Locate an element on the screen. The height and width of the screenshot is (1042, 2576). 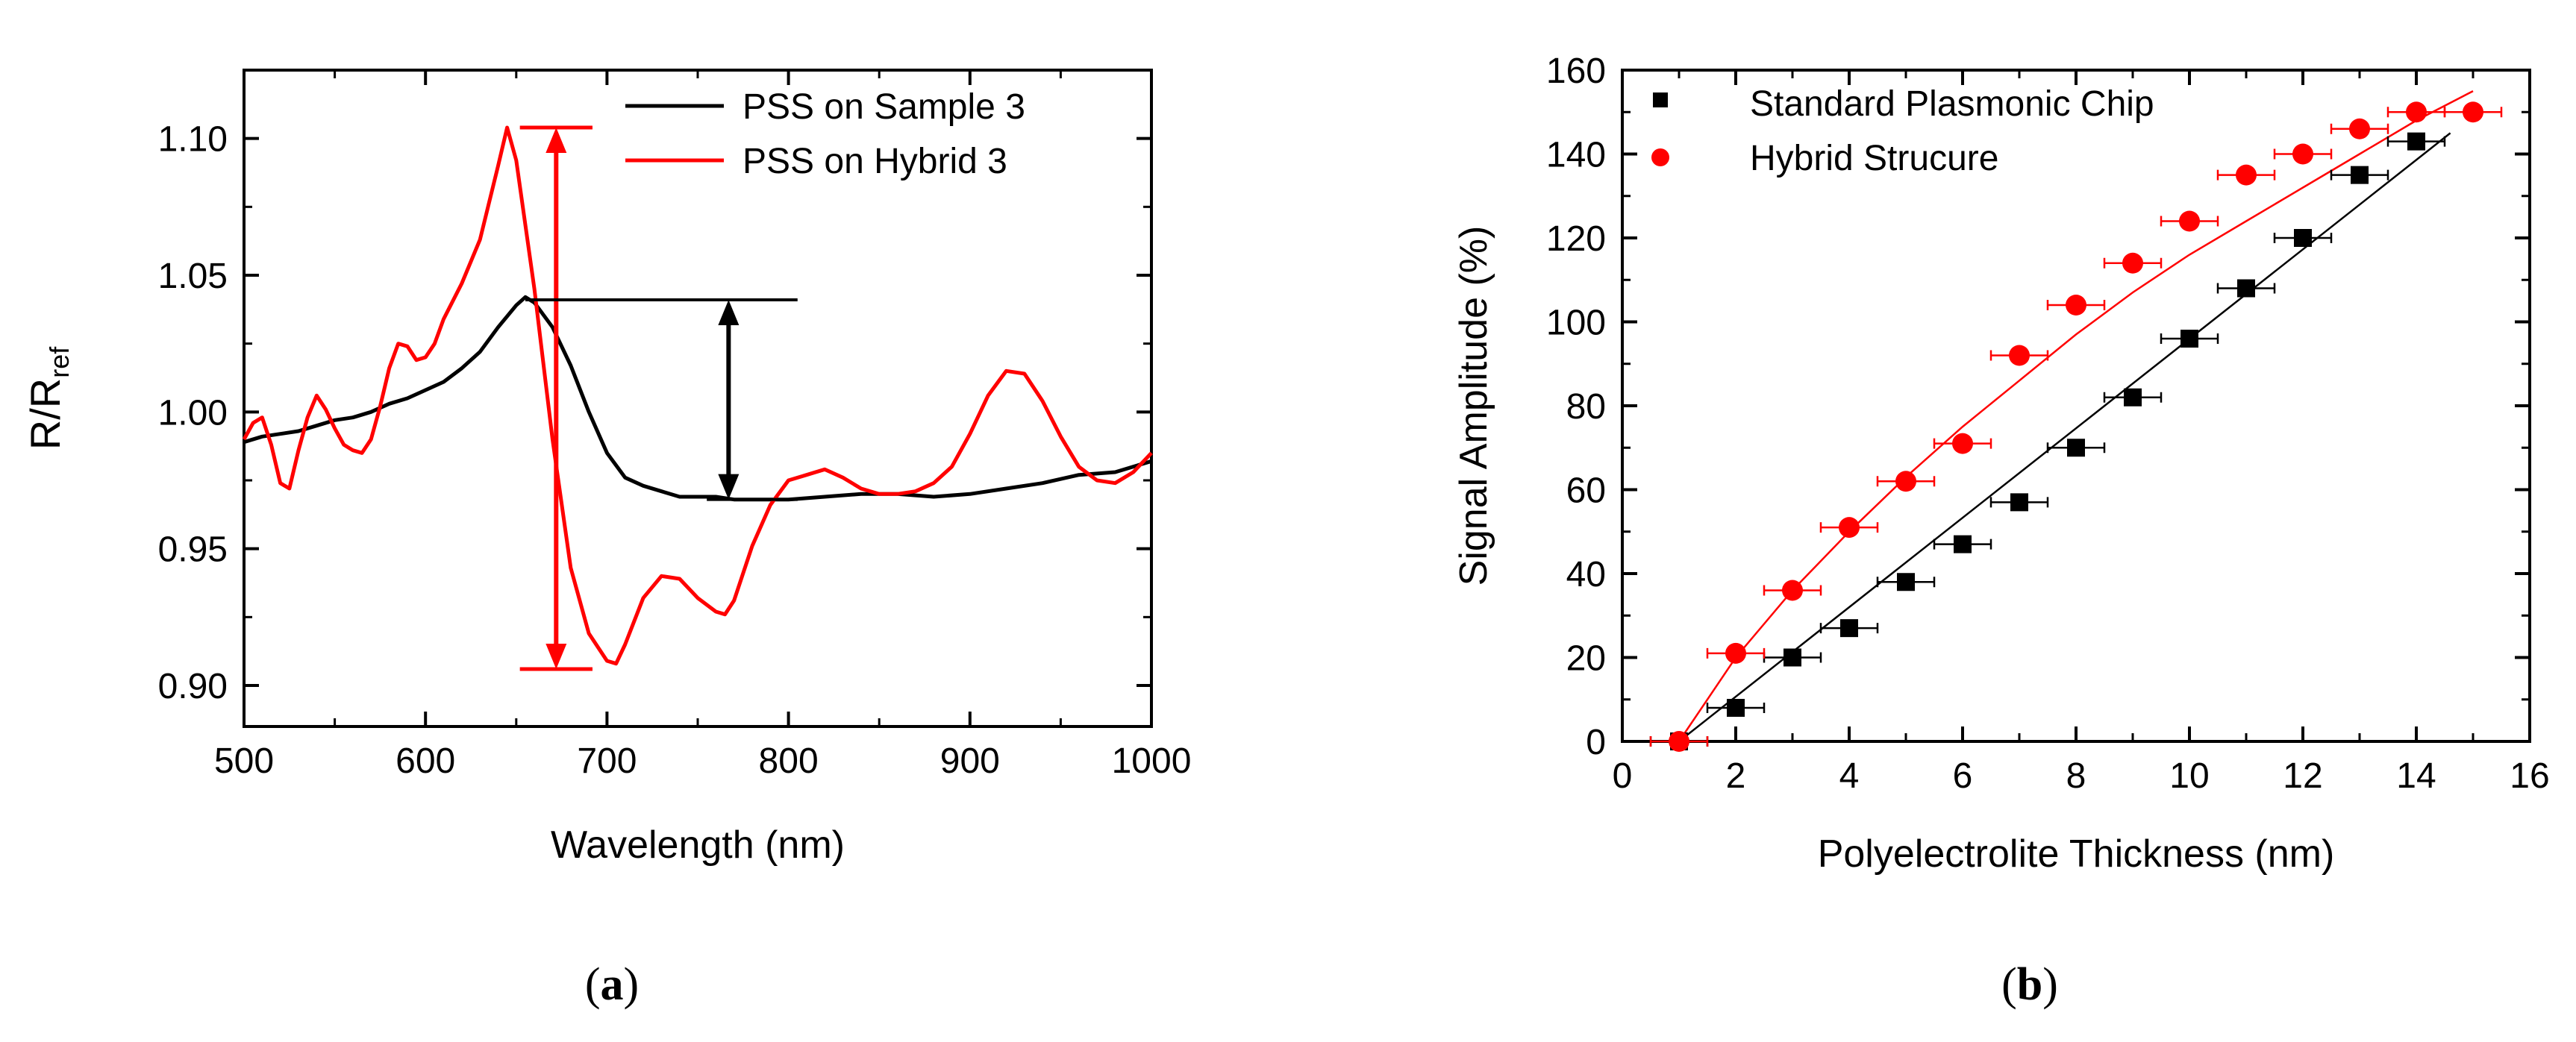
red-double-arrow-head-top is located at coordinates (556, 140).